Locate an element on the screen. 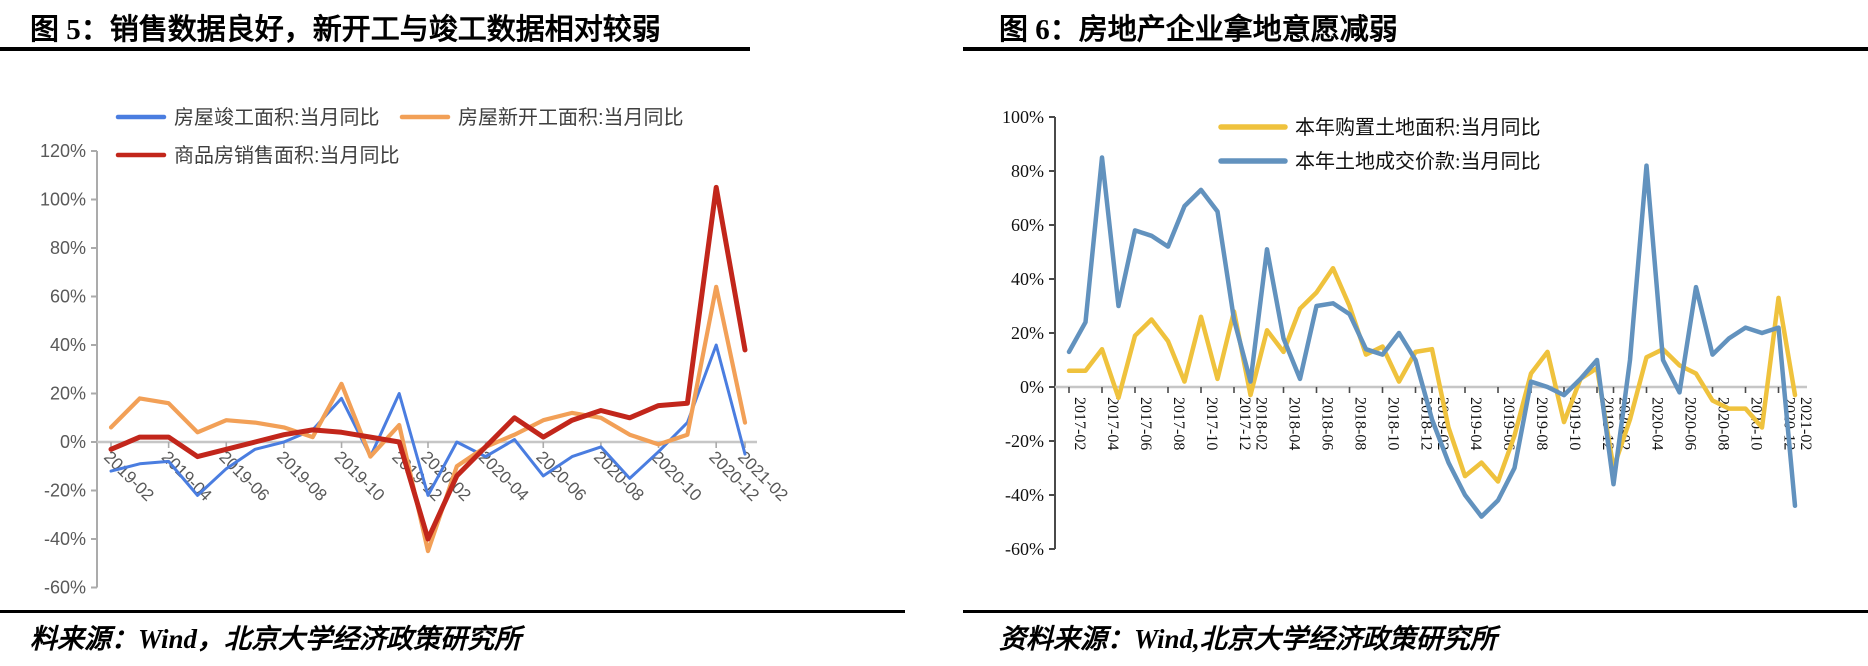 The height and width of the screenshot is (666, 1868). figure6-source: 资料来源：Wind,北京大学经济政策研究所 is located at coordinates (1248, 639).